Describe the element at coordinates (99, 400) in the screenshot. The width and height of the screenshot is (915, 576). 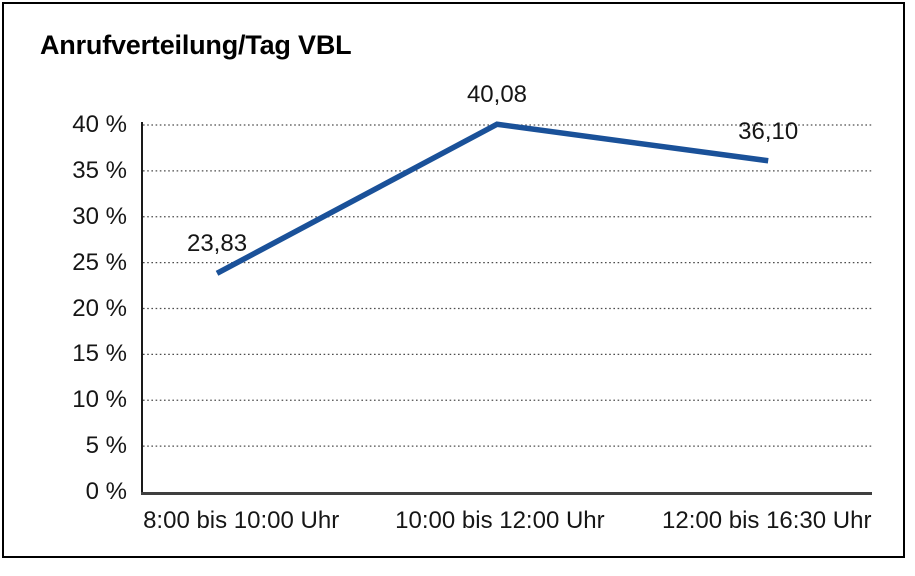
I see `y-axis-tick-label: 10 %` at that location.